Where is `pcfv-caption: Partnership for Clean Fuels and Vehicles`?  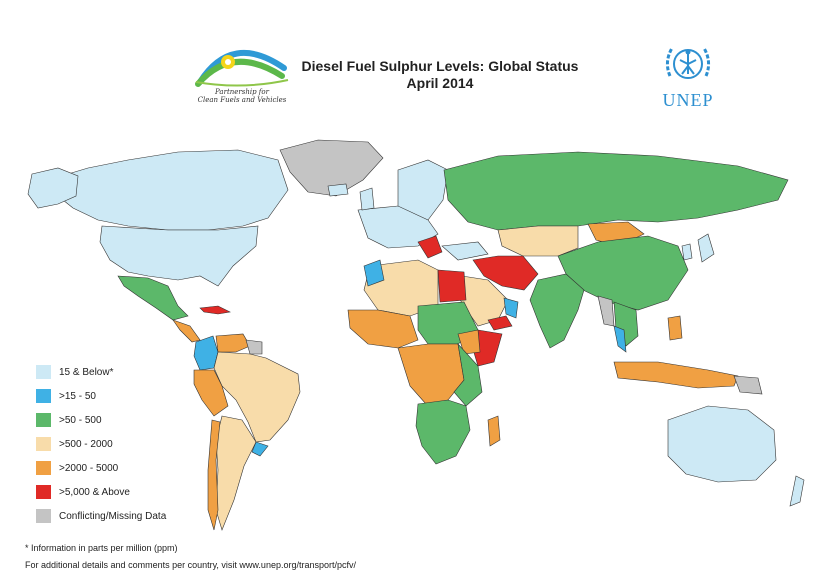 pcfv-caption: Partnership for Clean Fuels and Vehicles is located at coordinates (242, 96).